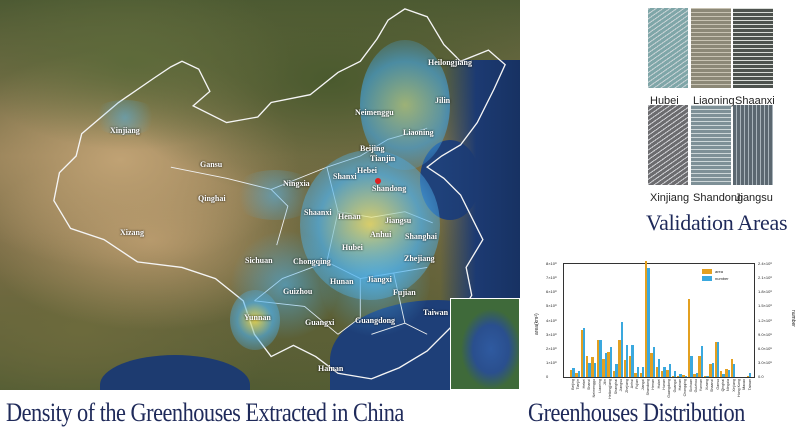  Describe the element at coordinates (659, 319) in the screenshot. I see `chart-plot-area: area number` at that location.